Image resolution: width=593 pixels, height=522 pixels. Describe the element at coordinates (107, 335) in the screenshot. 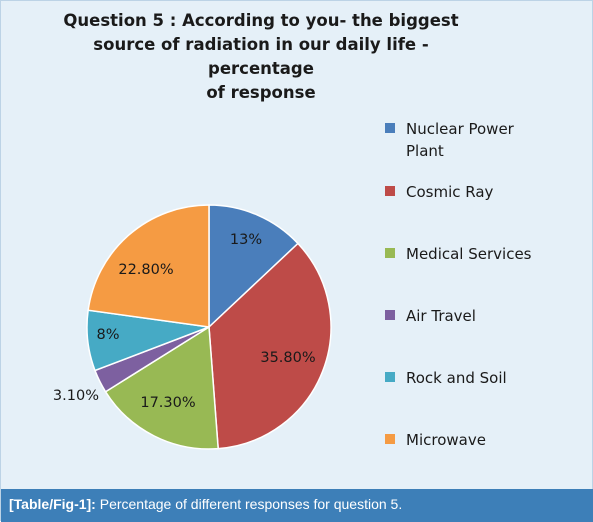

I see `data-label-5: 8%` at that location.